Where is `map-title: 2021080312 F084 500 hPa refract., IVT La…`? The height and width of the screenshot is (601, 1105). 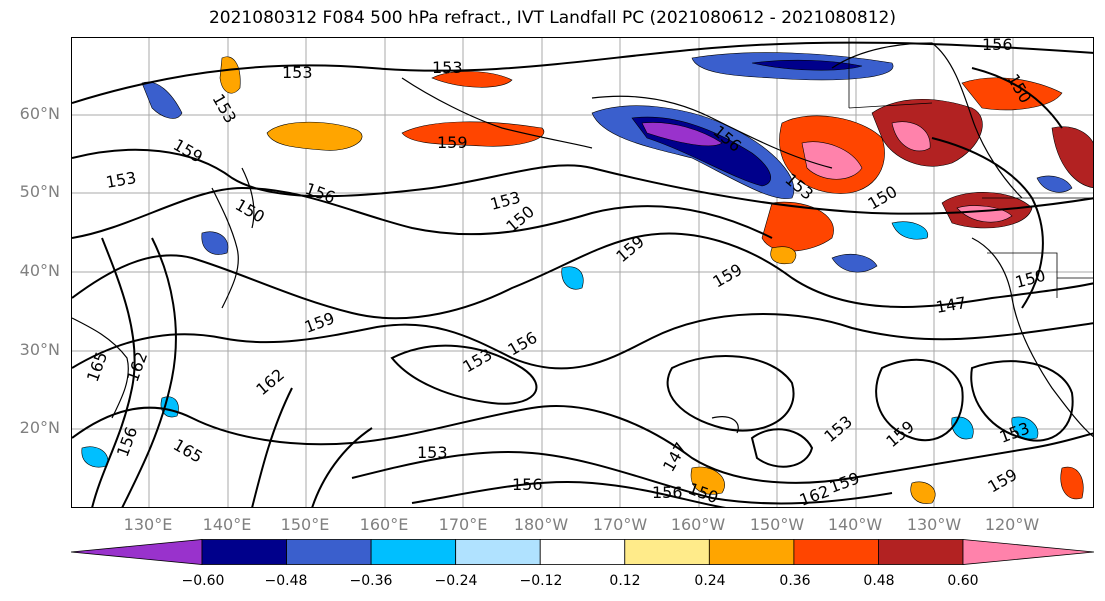
map-title: 2021080312 F084 500 hPa refract., IVT La… is located at coordinates (552, 18).